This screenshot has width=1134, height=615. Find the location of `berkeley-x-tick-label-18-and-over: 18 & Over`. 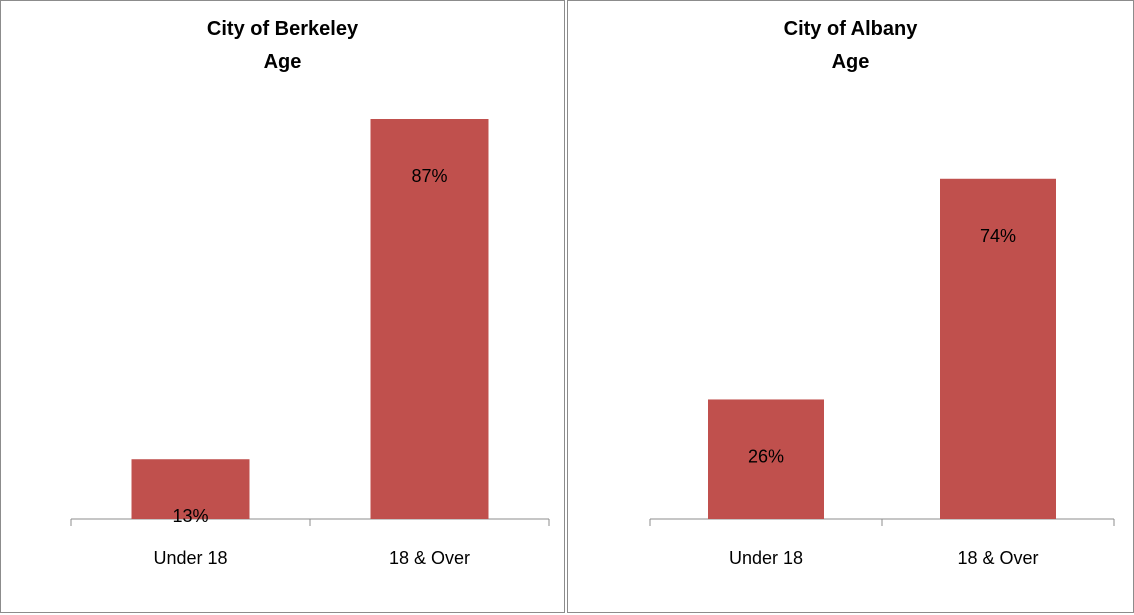

berkeley-x-tick-label-18-and-over: 18 & Over is located at coordinates (429, 558).